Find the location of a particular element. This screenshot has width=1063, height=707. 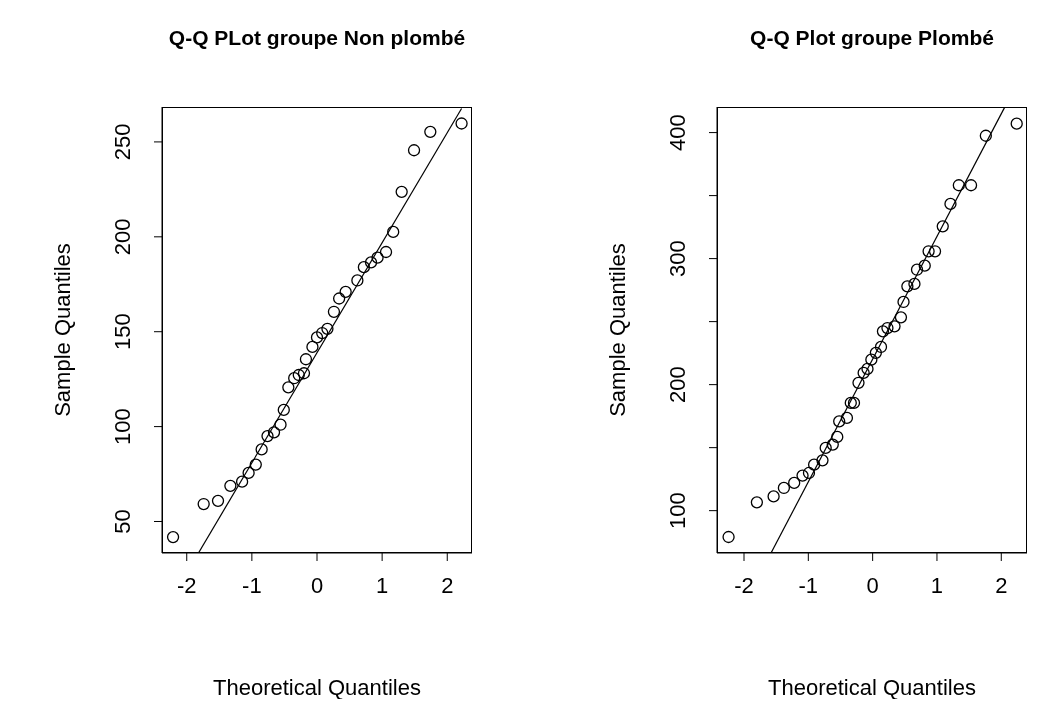

y-tick-label: 400 is located at coordinates (677, 132).